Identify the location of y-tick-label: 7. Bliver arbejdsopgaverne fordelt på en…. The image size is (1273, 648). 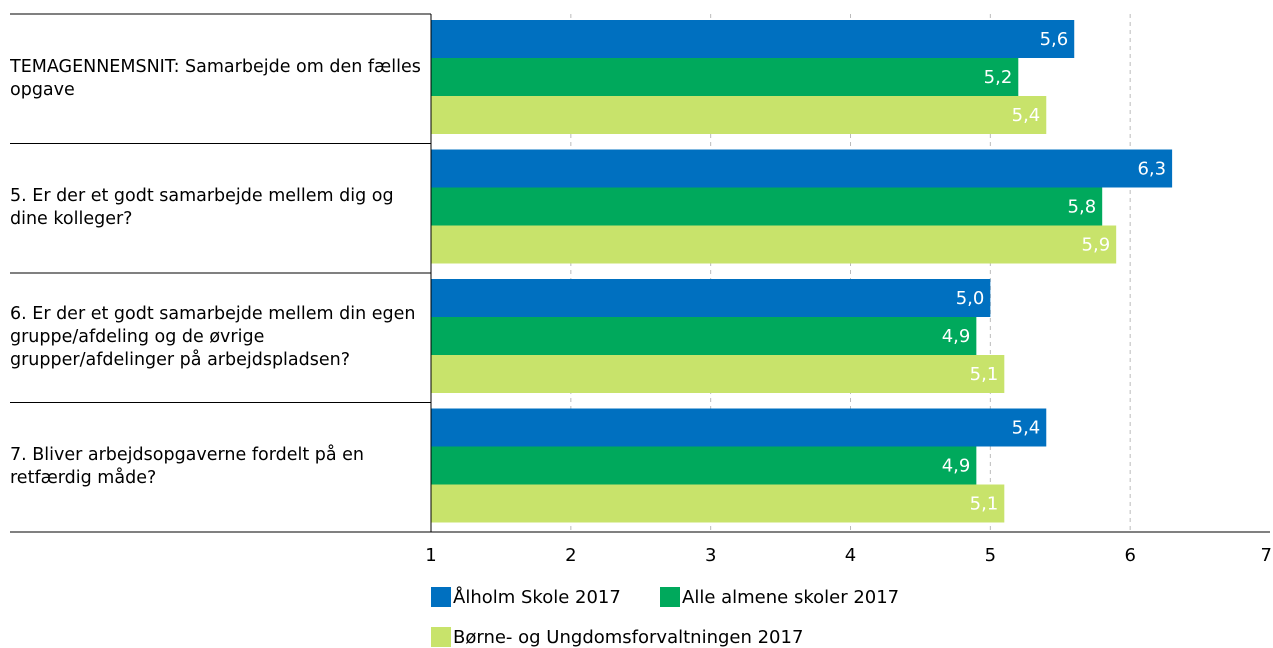
(187, 467).